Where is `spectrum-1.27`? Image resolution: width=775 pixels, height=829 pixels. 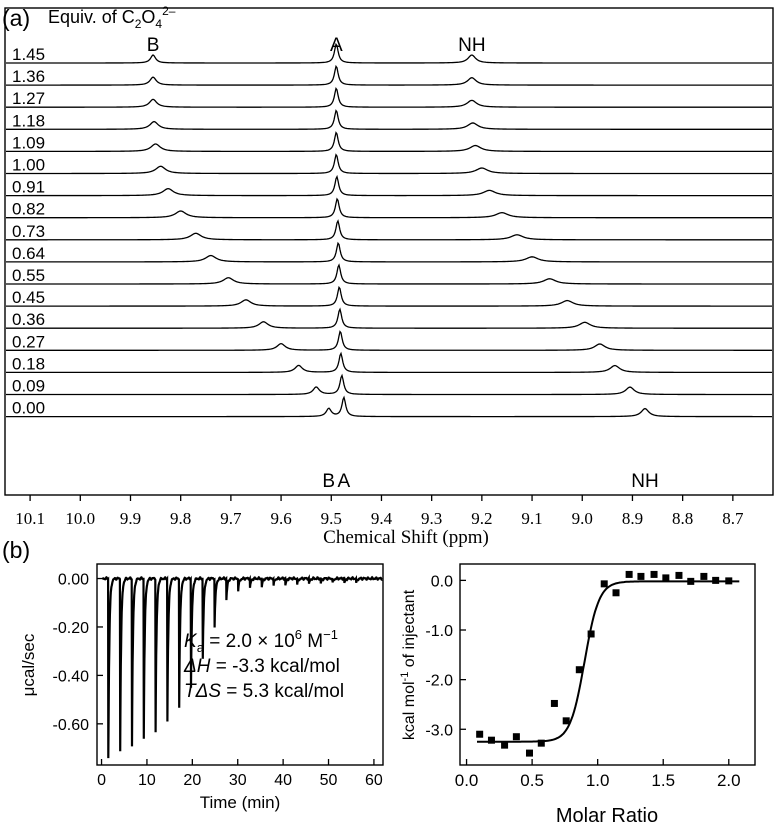 spectrum-1.27 is located at coordinates (389, 97).